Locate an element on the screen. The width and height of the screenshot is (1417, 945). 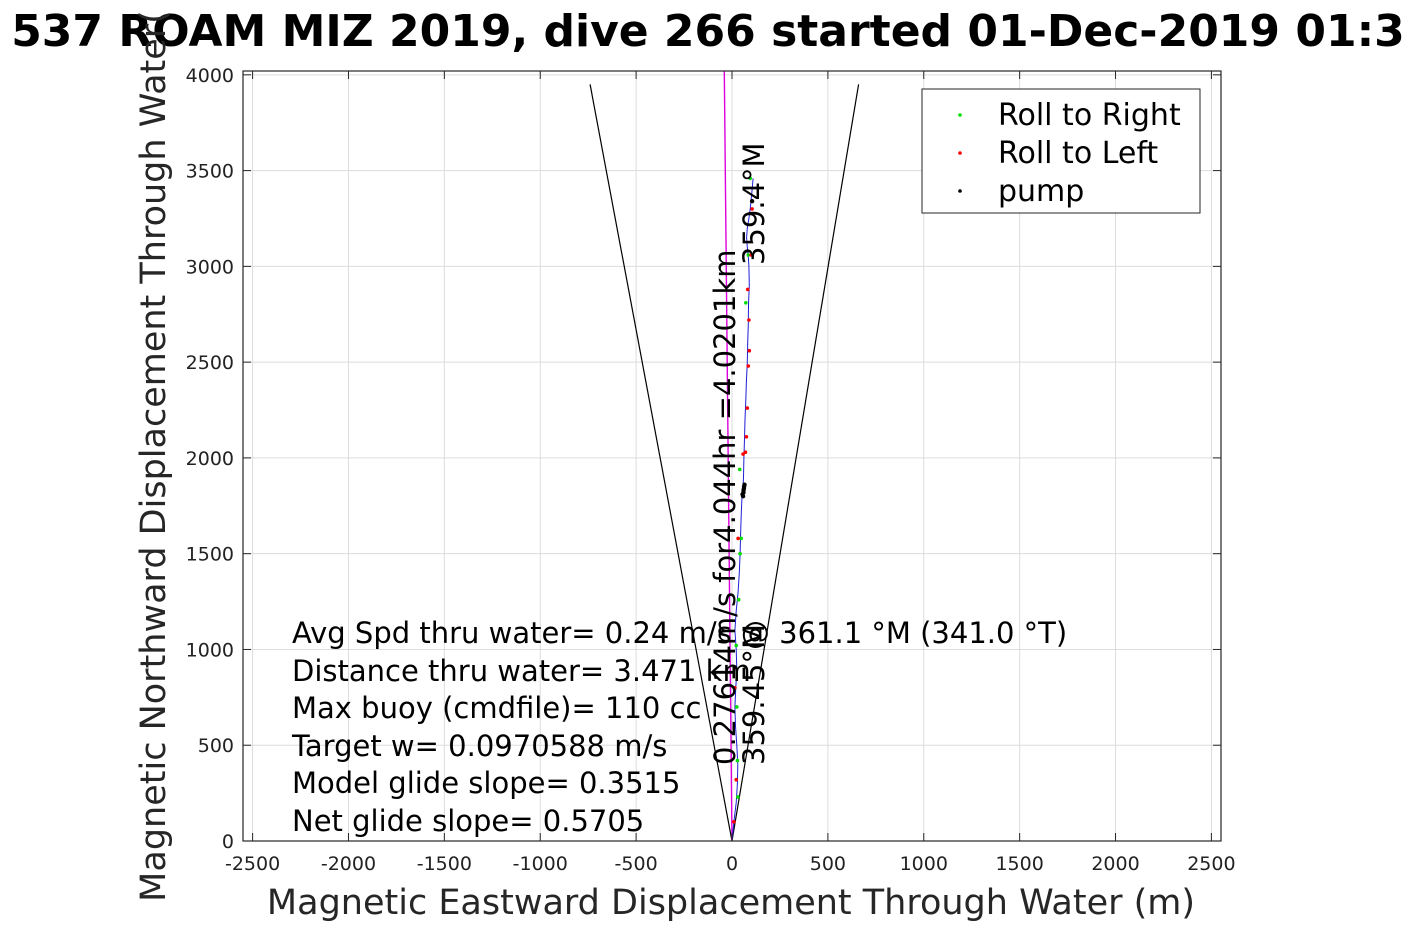
x-tick-label: -1500 is located at coordinates (444, 864).